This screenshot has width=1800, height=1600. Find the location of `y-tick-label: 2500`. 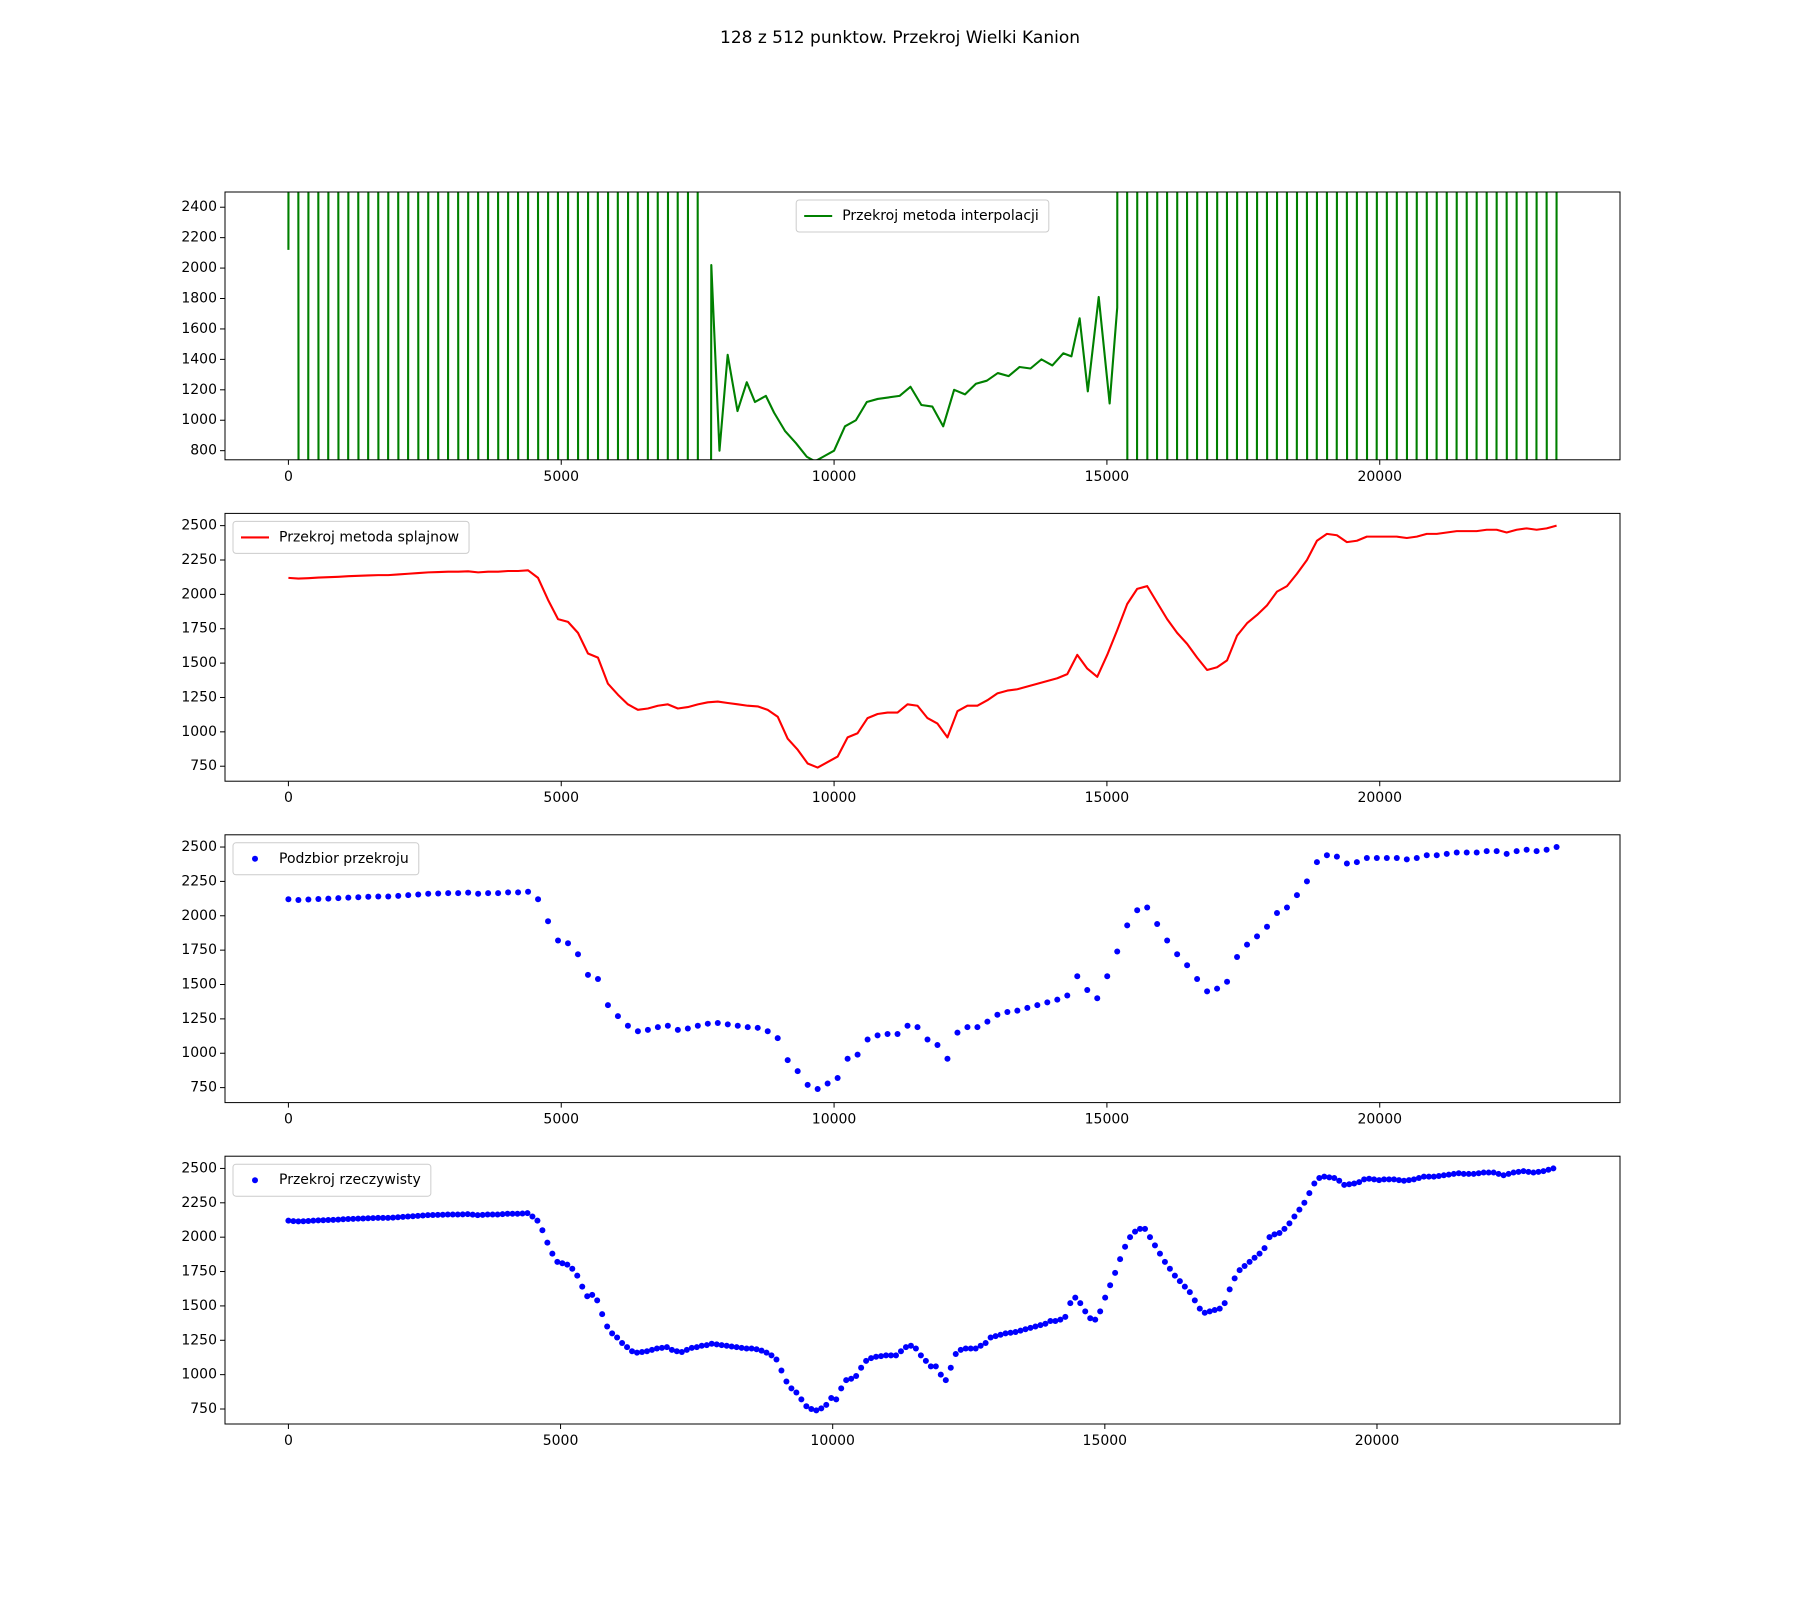

y-tick-label: 2500 is located at coordinates (199, 526).